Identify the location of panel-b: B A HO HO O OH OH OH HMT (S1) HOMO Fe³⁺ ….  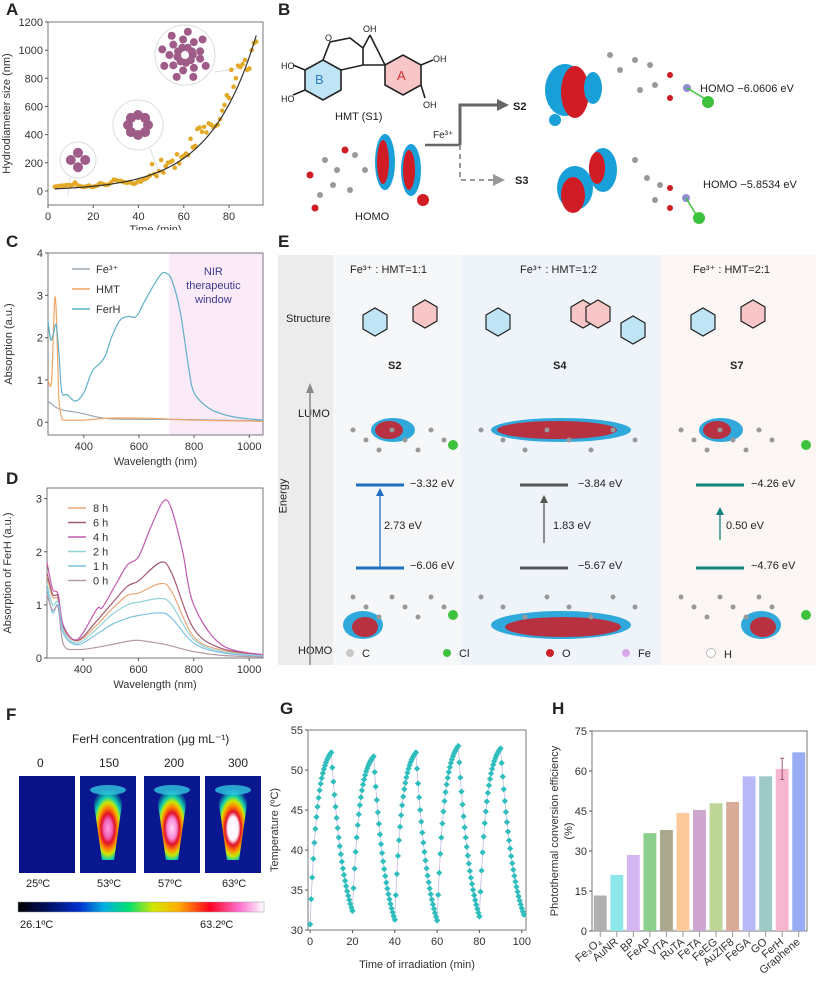
(545, 117).